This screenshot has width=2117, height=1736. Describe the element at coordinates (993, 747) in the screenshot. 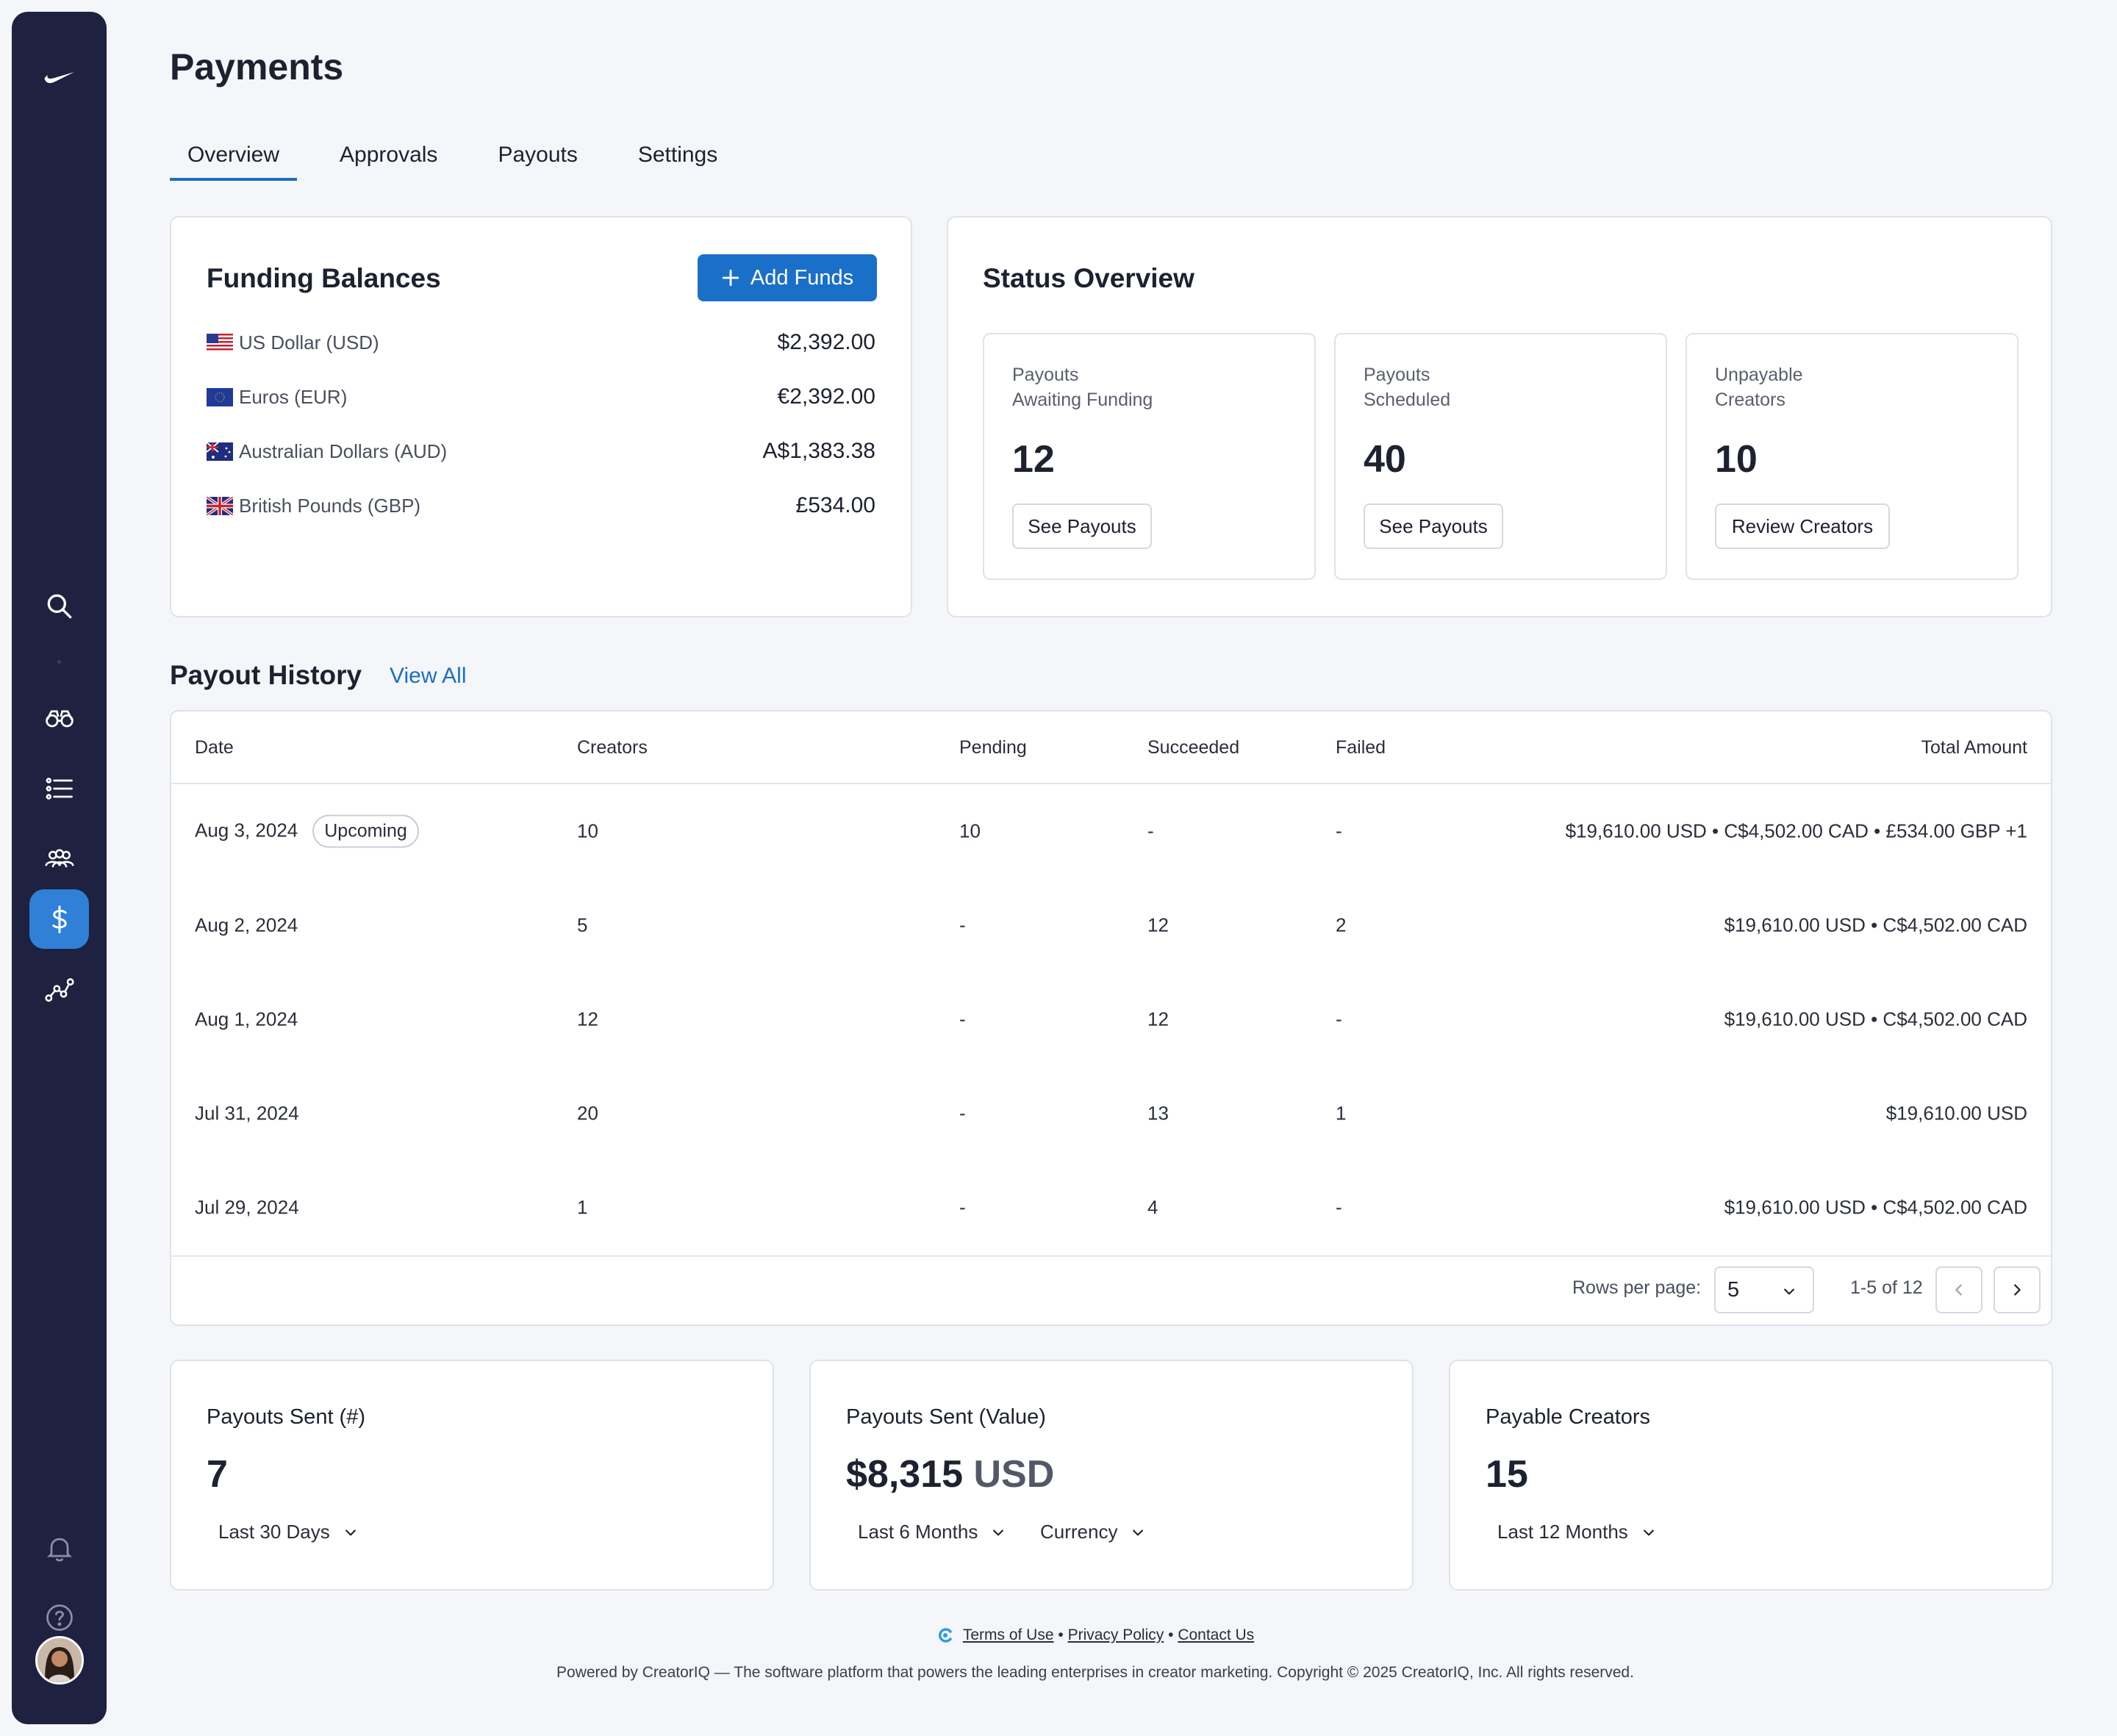

I see `column-header-pending: Pending` at that location.